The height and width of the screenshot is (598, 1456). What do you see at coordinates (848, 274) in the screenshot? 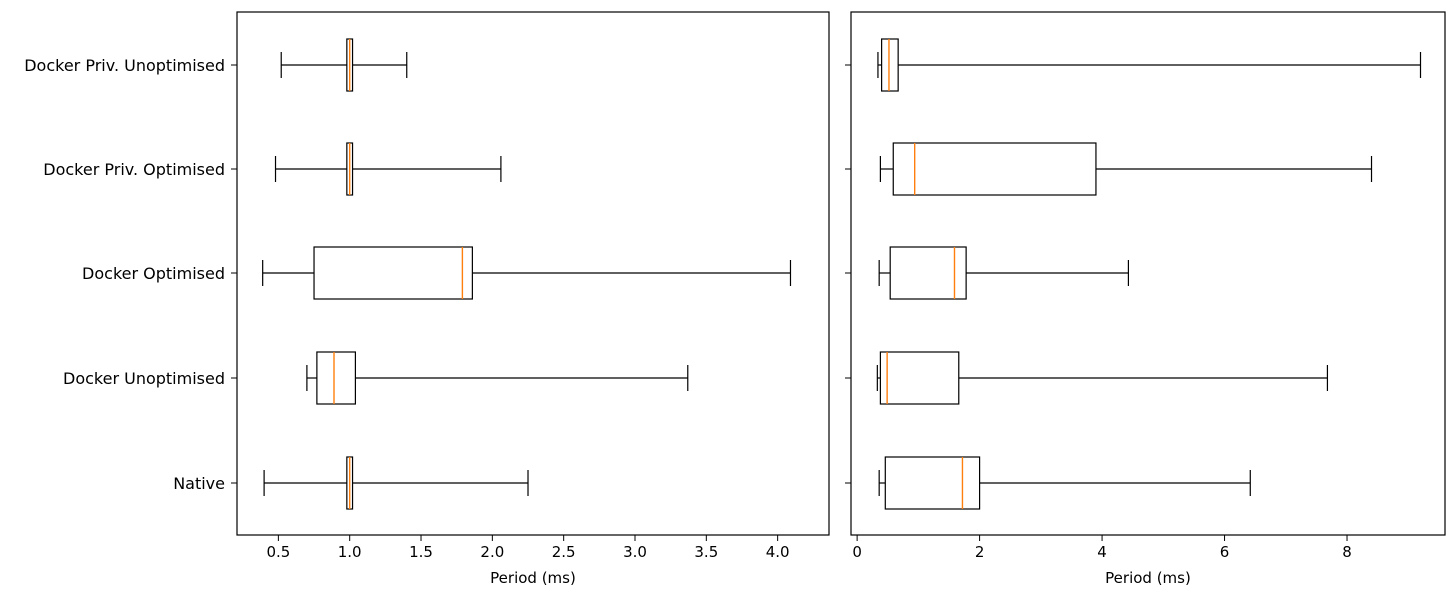
I see `right-y-ticks` at bounding box center [848, 274].